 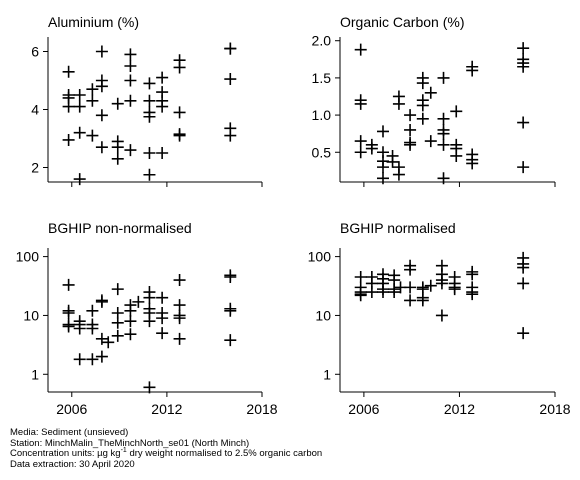 I want to click on x-tick-label: 2012, so click(x=166, y=409).